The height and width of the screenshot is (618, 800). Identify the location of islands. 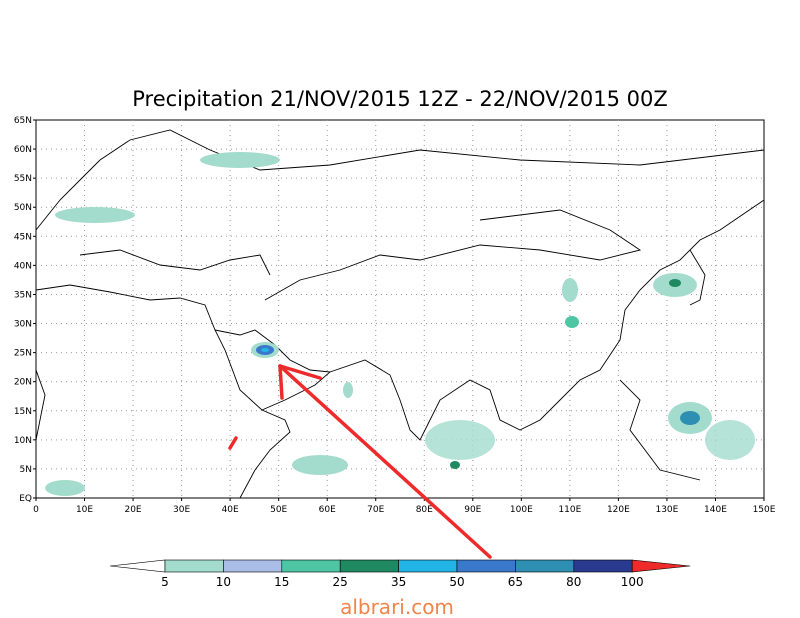
(660, 430).